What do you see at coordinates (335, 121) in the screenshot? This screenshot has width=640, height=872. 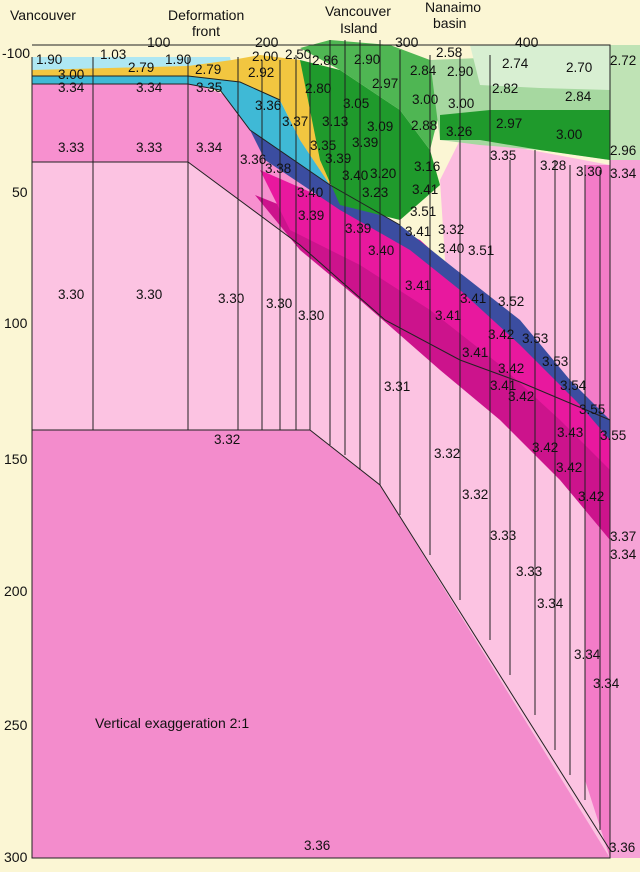 I see `density-label: 3.13` at bounding box center [335, 121].